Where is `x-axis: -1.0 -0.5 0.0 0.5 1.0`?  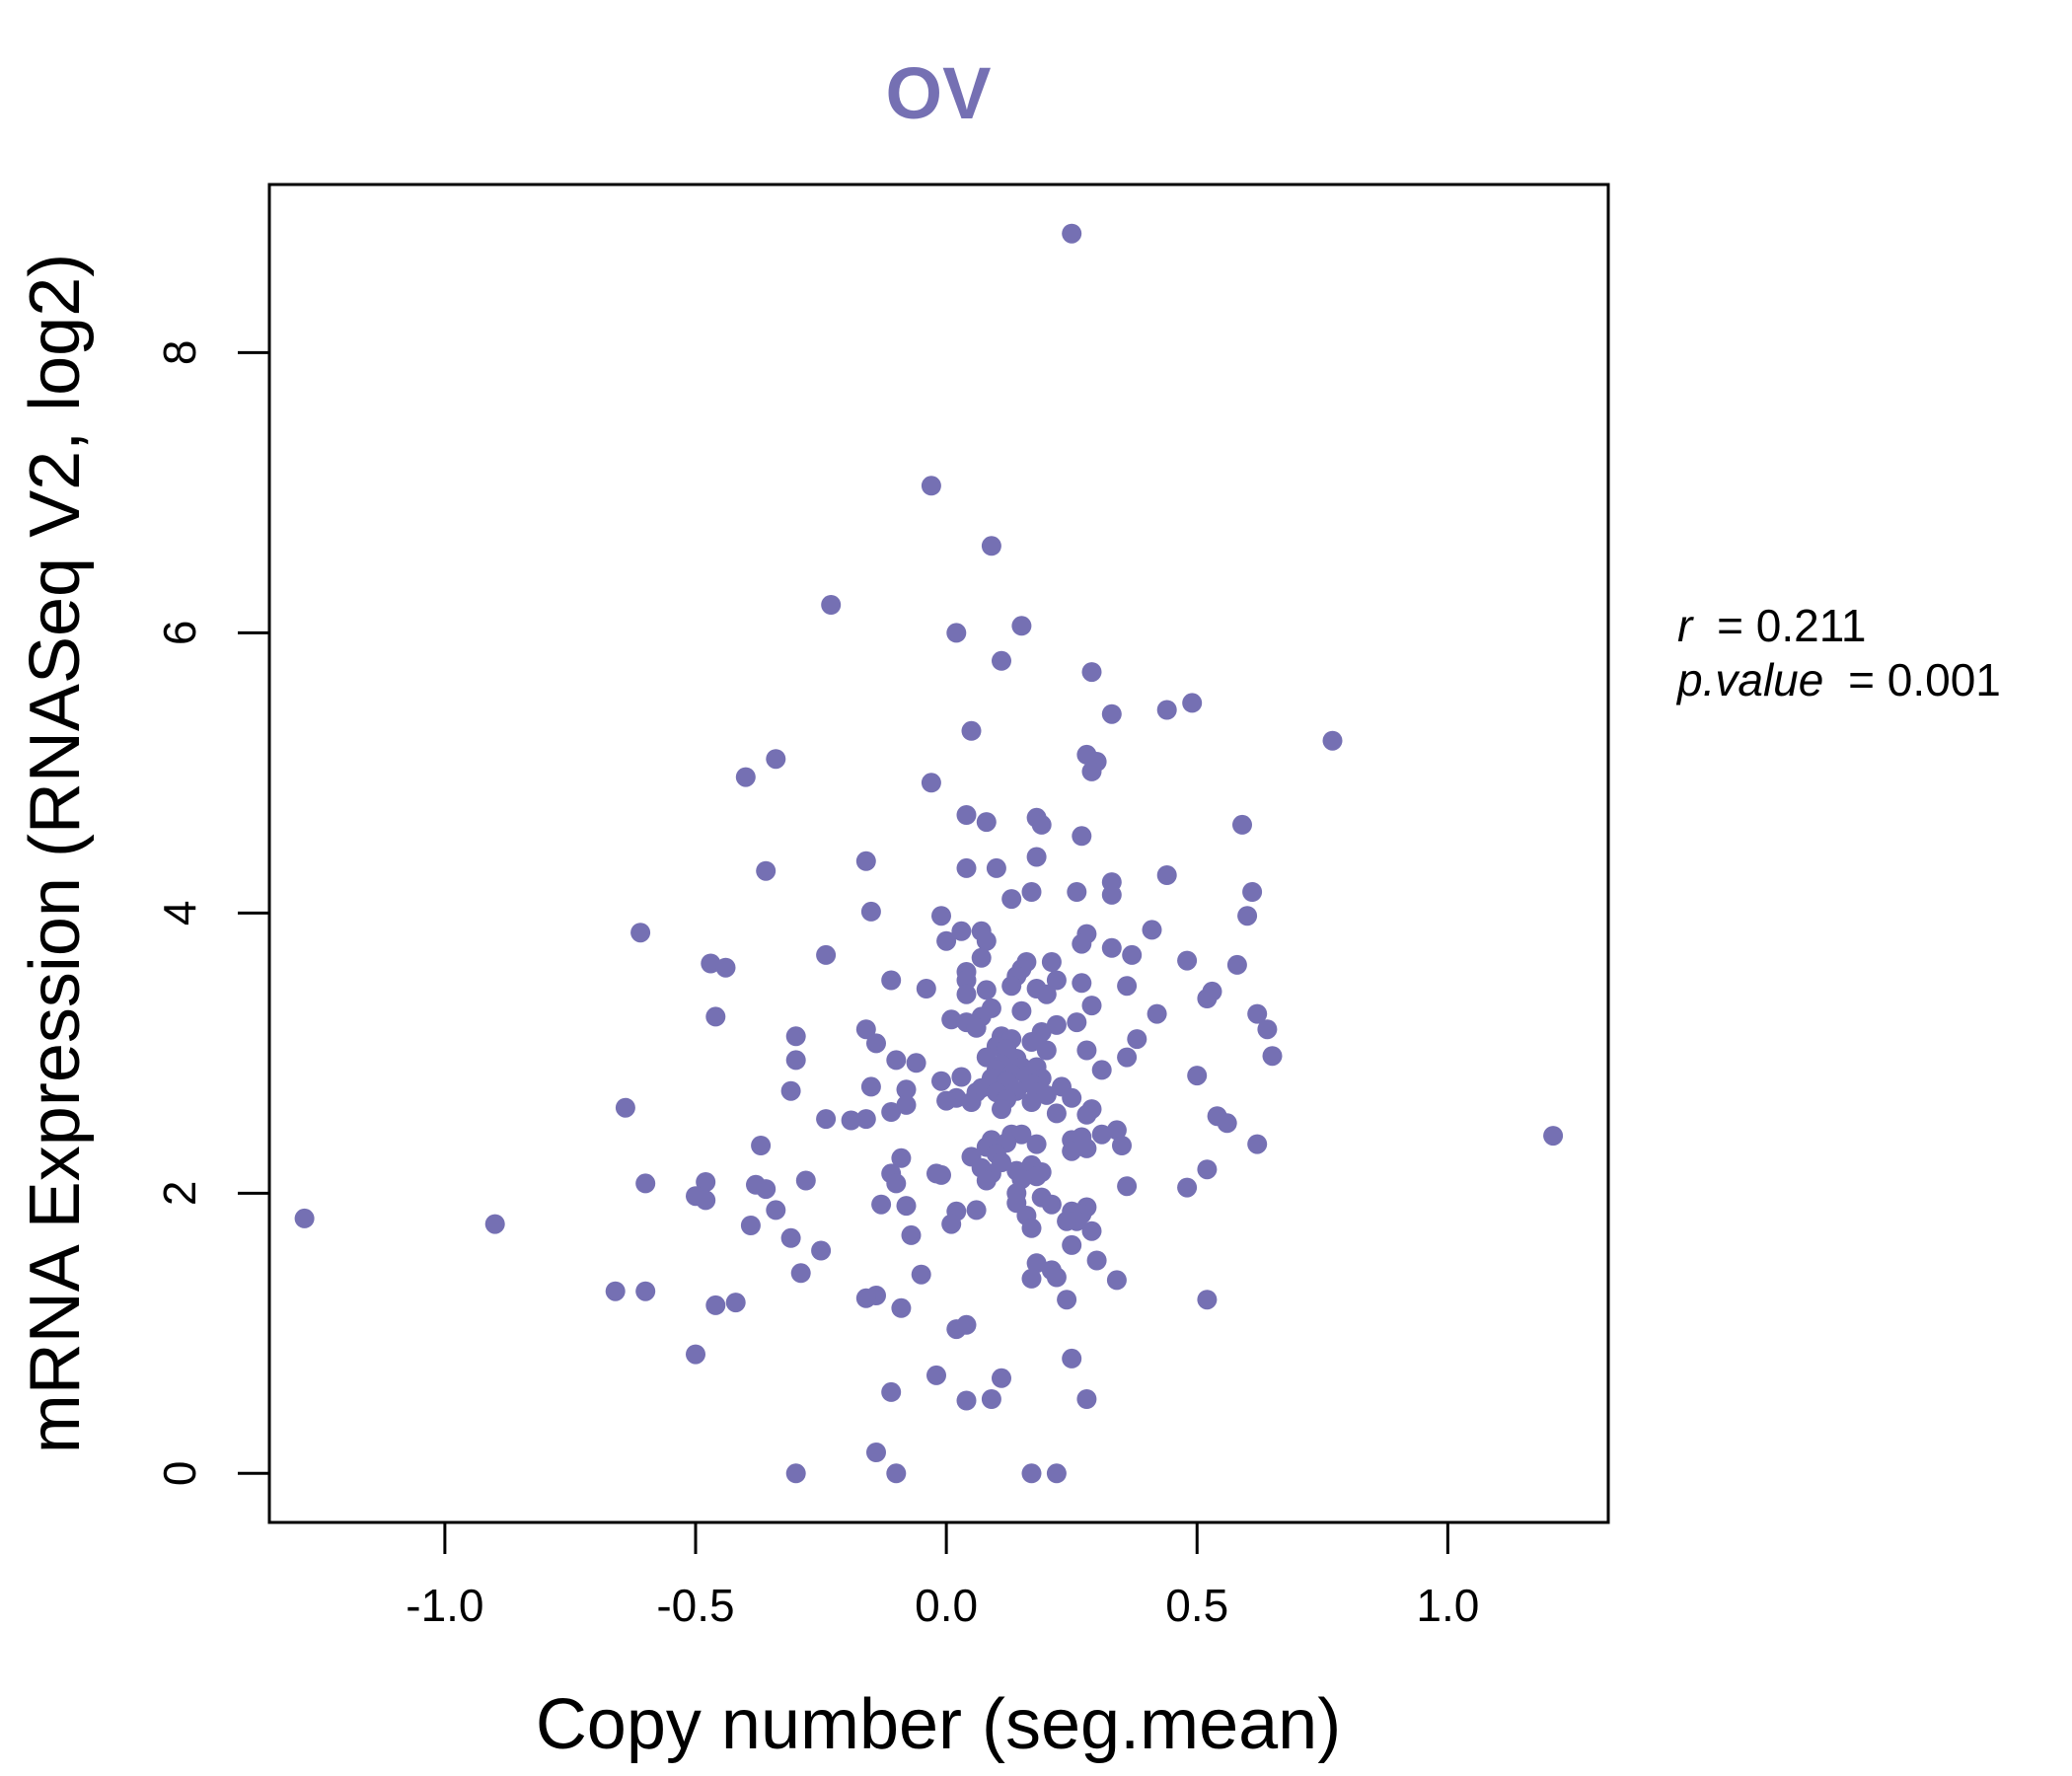 x-axis: -1.0 -0.5 0.0 0.5 1.0 is located at coordinates (943, 1576).